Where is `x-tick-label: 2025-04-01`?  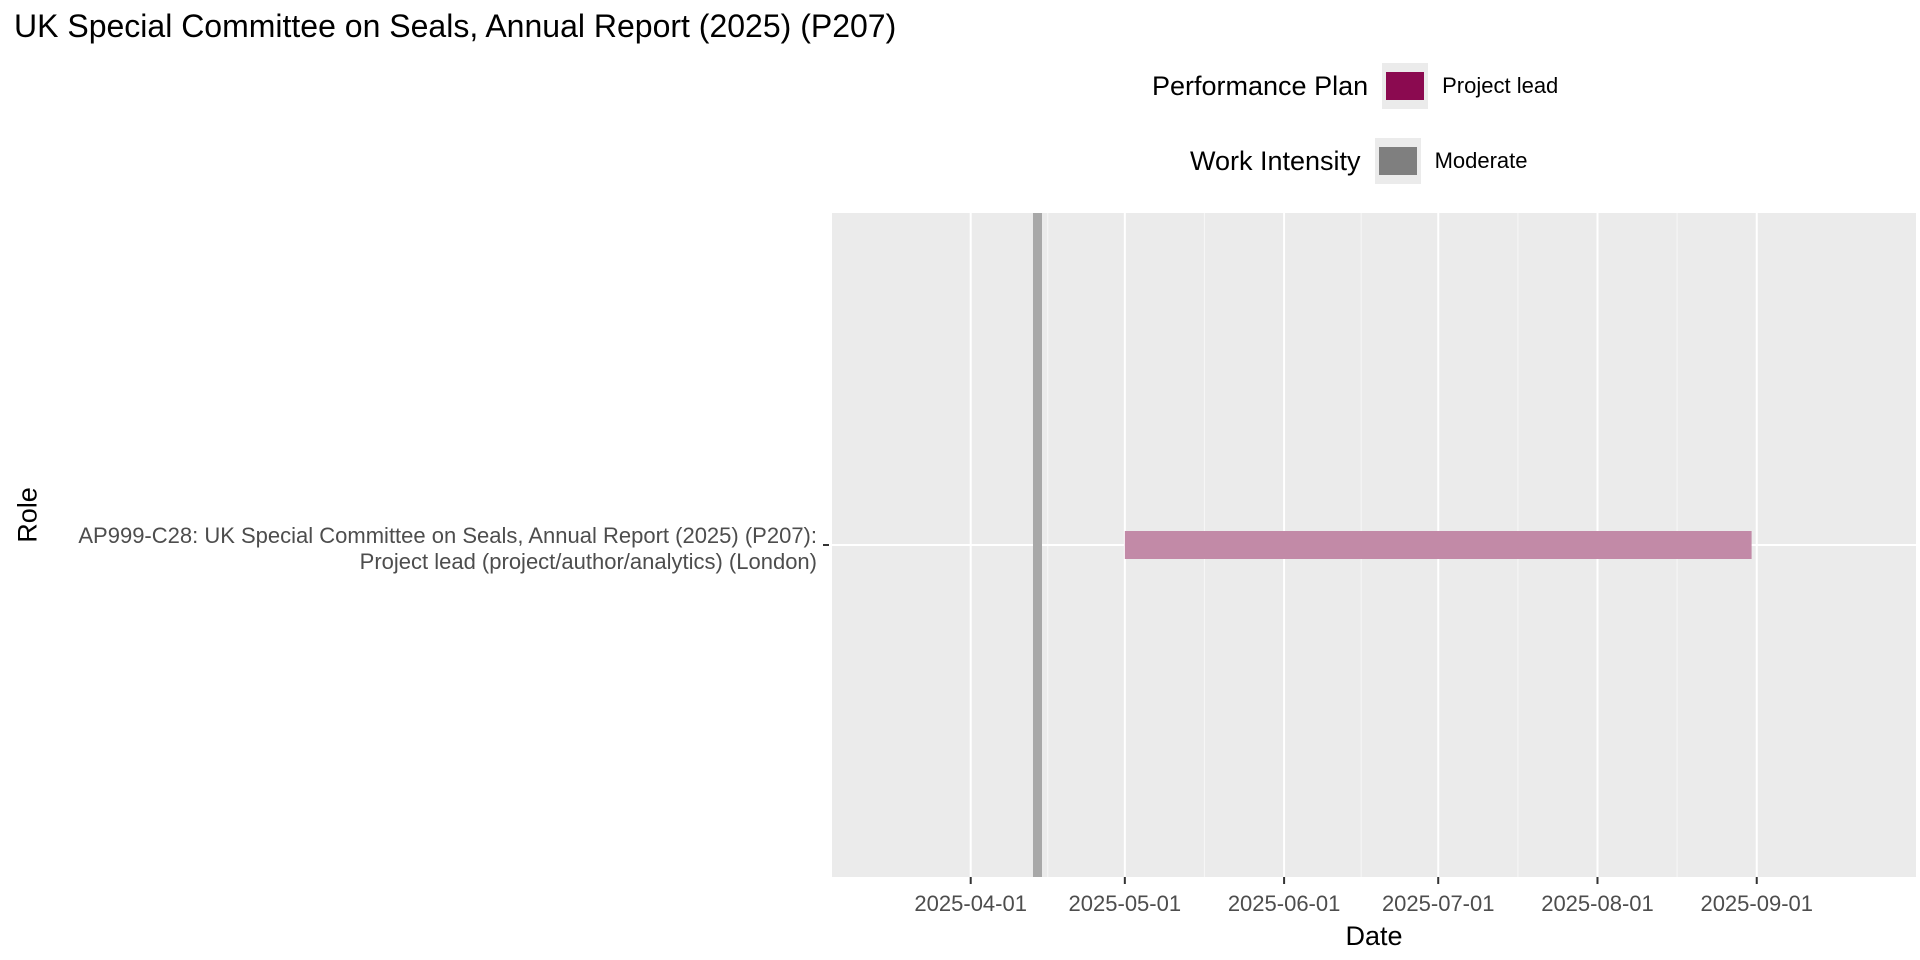 x-tick-label: 2025-04-01 is located at coordinates (970, 903).